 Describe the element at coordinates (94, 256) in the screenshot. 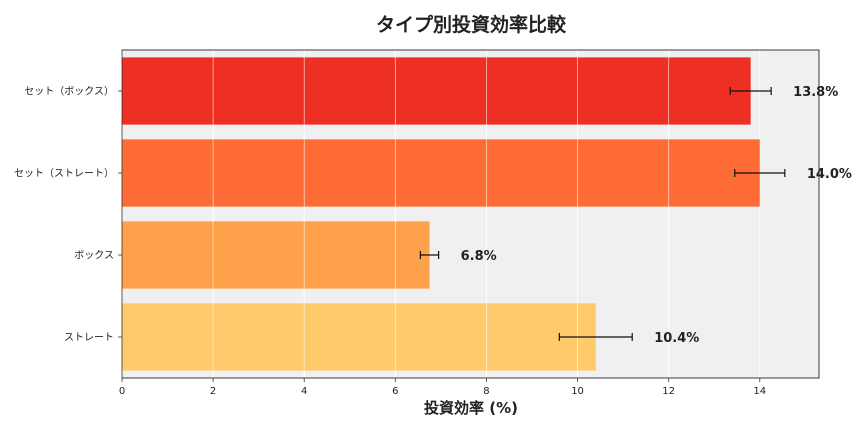

I see `category-label: ボックス` at that location.